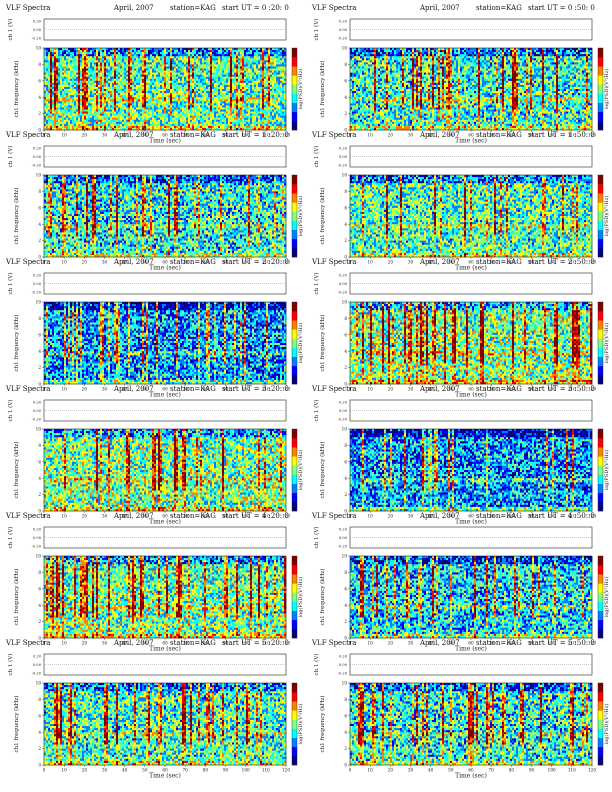 The width and height of the screenshot is (612, 792). I want to click on start-time-label: start UT = 4 :50: 0, so click(561, 516).